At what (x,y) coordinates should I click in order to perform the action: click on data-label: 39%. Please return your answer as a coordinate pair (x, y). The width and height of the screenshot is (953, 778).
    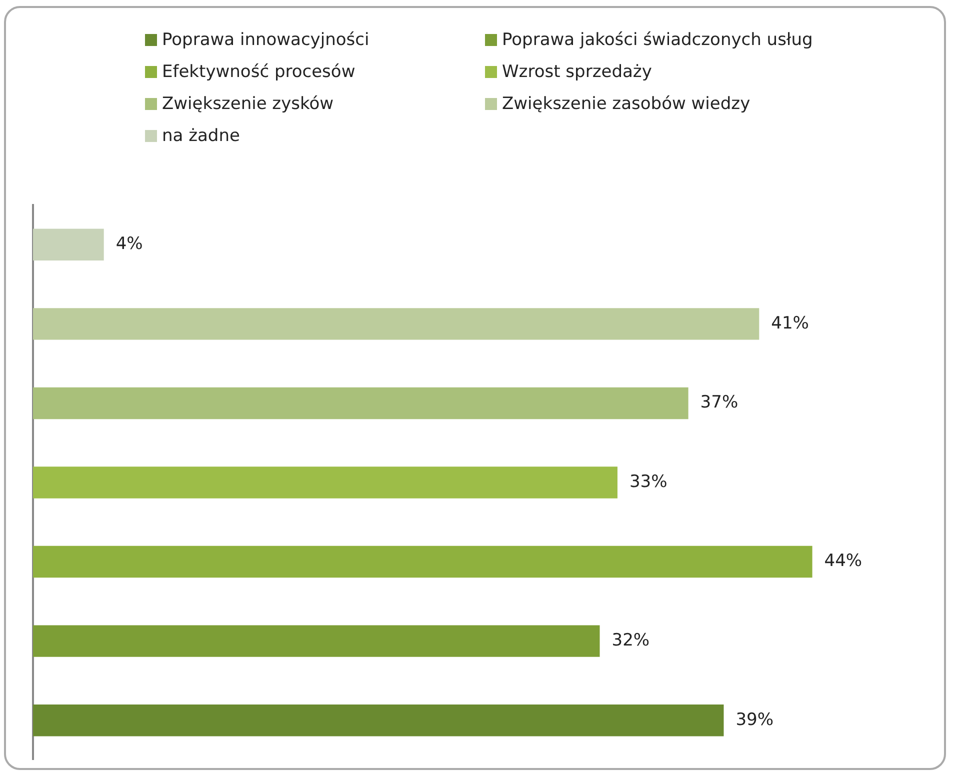
    Looking at the image, I should click on (755, 720).